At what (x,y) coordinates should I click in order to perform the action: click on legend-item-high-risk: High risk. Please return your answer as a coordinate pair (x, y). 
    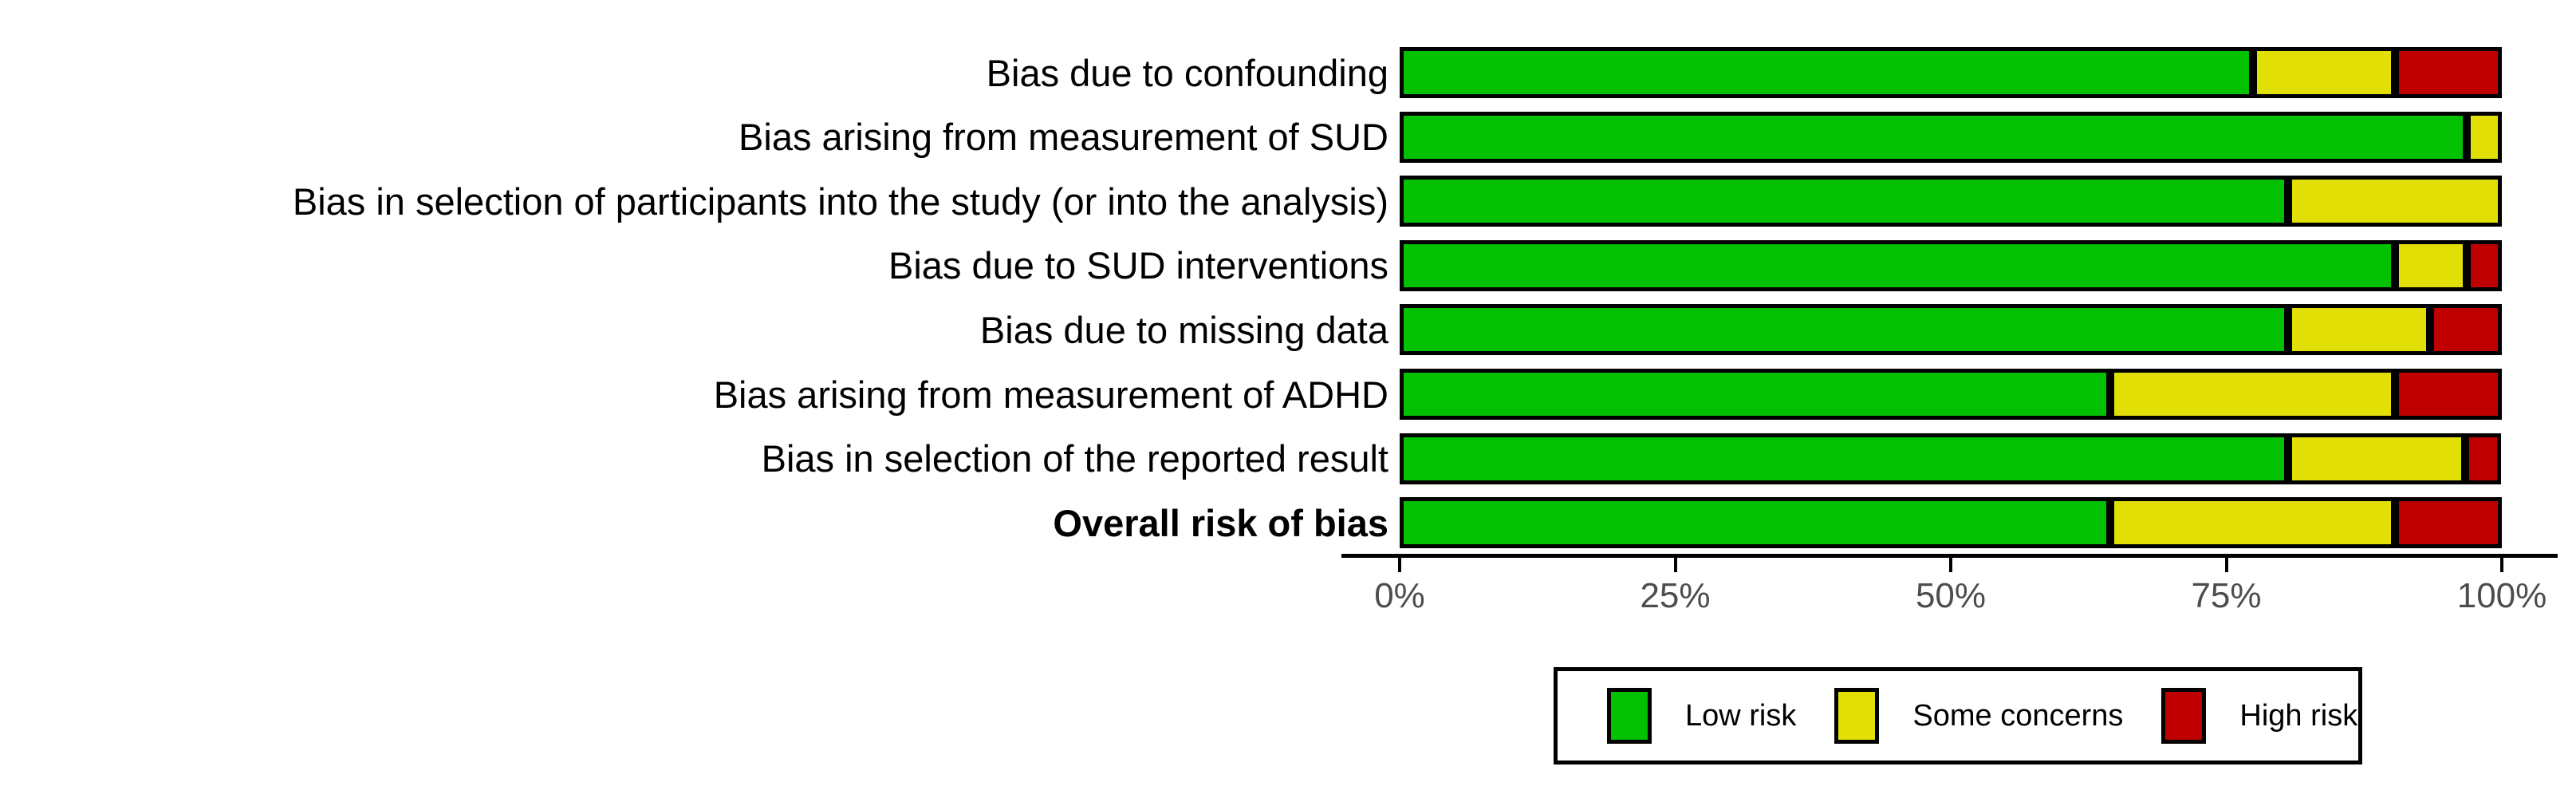
    Looking at the image, I should click on (2259, 716).